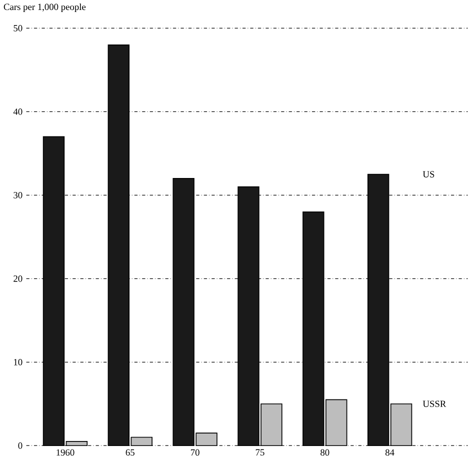 The image size is (468, 459). Describe the element at coordinates (45, 7) in the screenshot. I see `y-axis-title: Cars per 1,000 people` at that location.